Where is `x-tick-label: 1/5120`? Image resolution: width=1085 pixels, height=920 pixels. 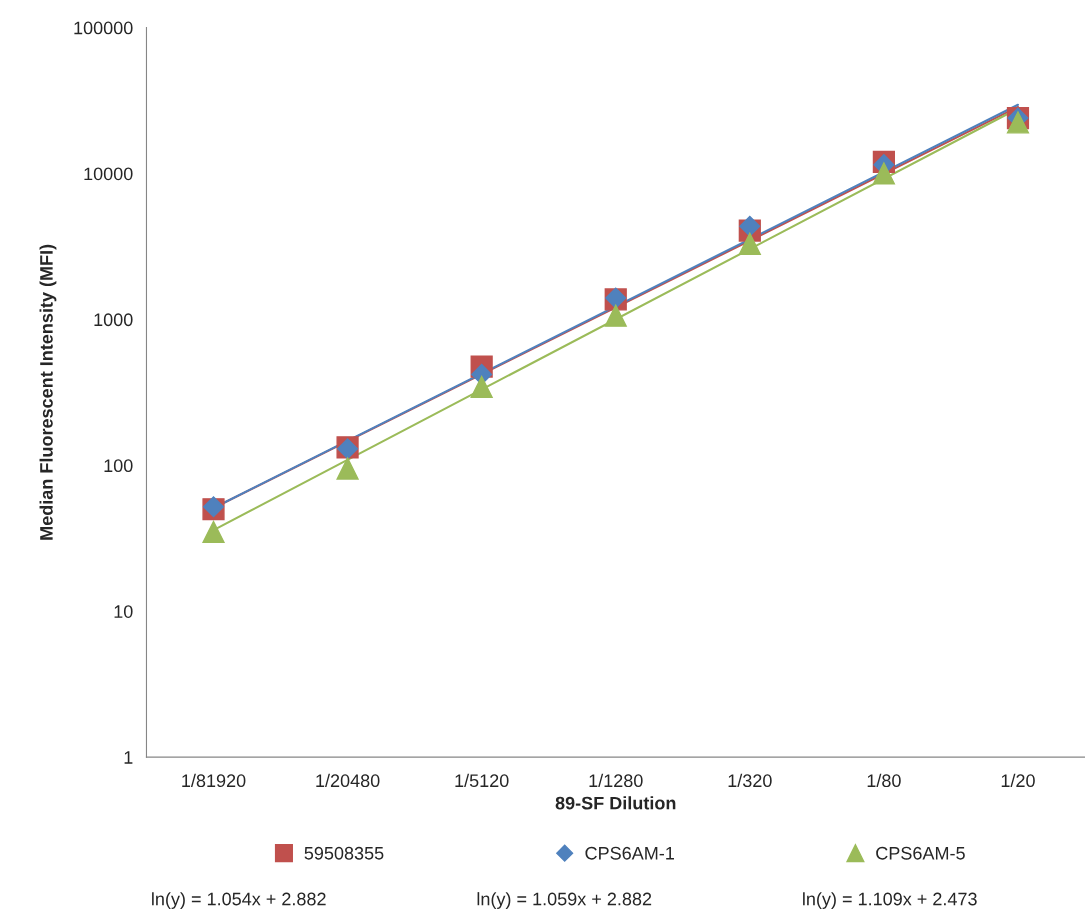
x-tick-label: 1/5120 is located at coordinates (482, 780).